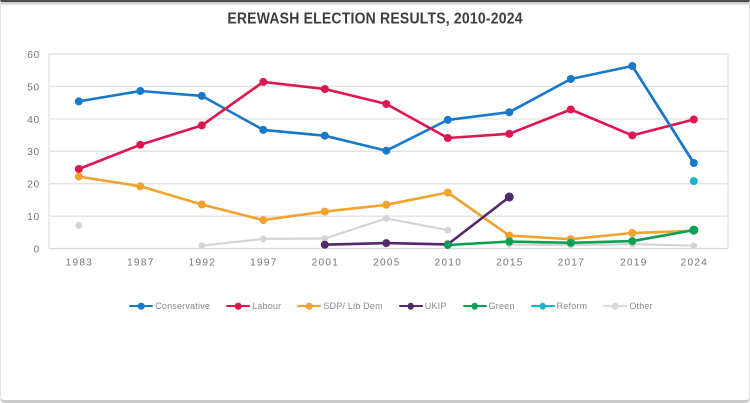 The image size is (750, 403). Describe the element at coordinates (202, 263) in the screenshot. I see `svg-text: 1992` at that location.